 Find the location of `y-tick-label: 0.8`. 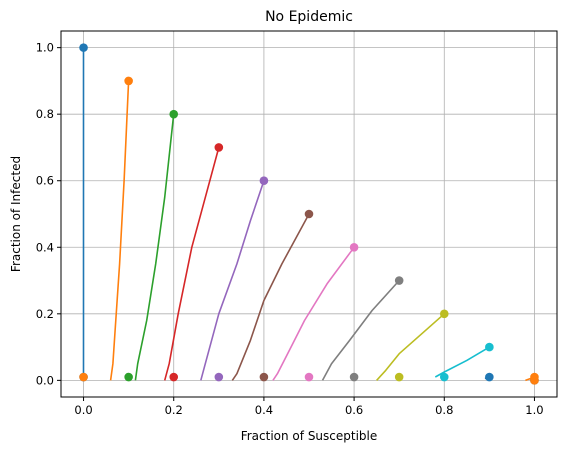

y-tick-label: 0.8 is located at coordinates (45, 114).